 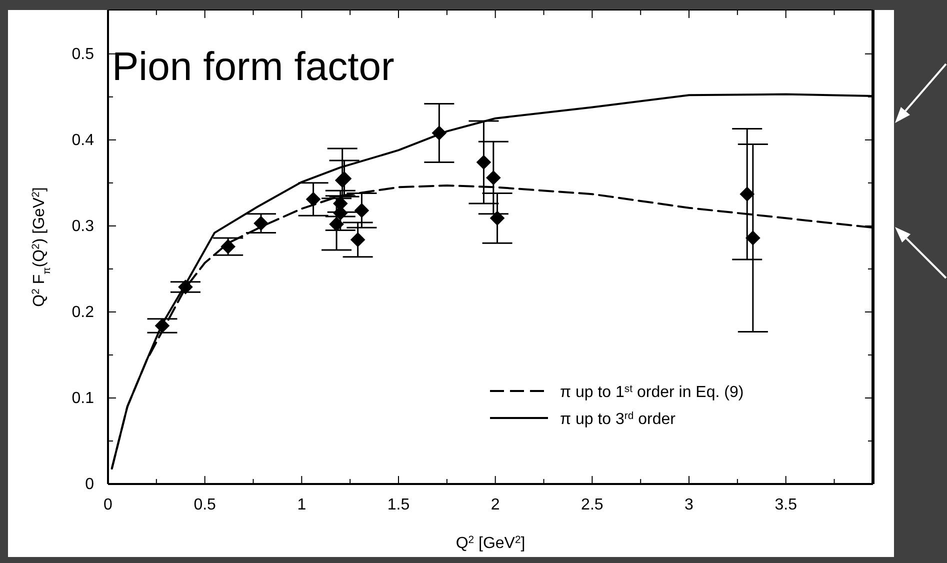 What do you see at coordinates (205, 505) in the screenshot?
I see `x-tick-label: 0.5` at bounding box center [205, 505].